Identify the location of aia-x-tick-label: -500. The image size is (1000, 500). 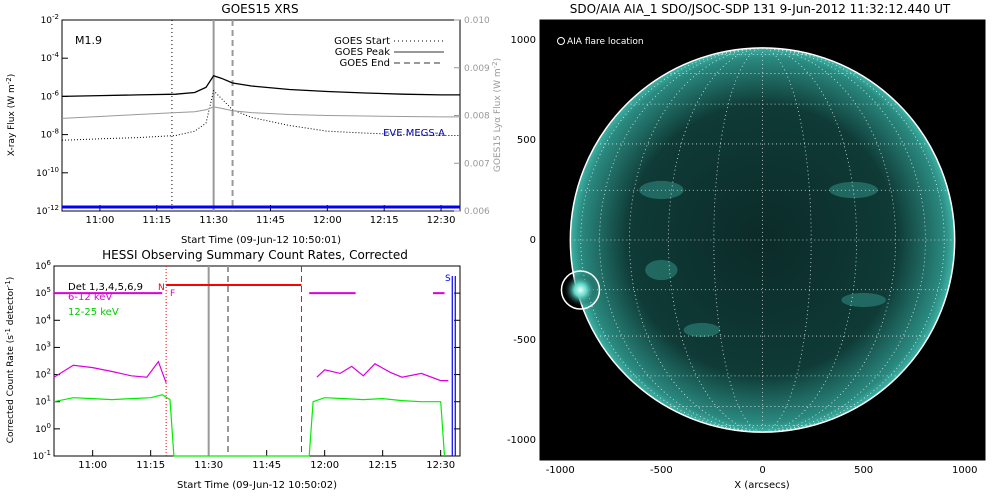
(661, 470).